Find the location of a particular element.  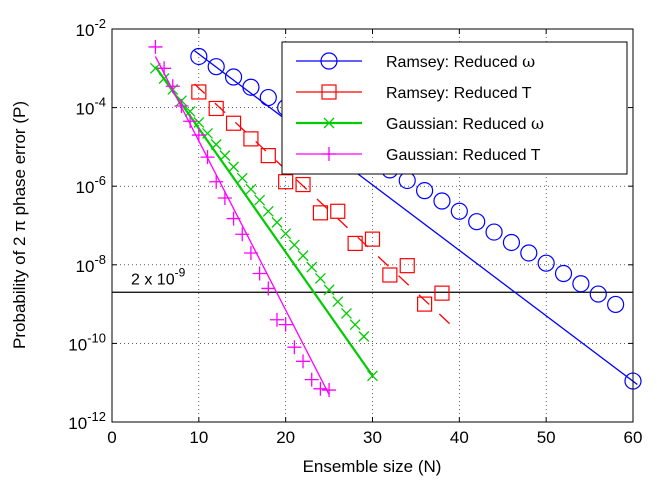

x-tick-label: 20 is located at coordinates (285, 437).